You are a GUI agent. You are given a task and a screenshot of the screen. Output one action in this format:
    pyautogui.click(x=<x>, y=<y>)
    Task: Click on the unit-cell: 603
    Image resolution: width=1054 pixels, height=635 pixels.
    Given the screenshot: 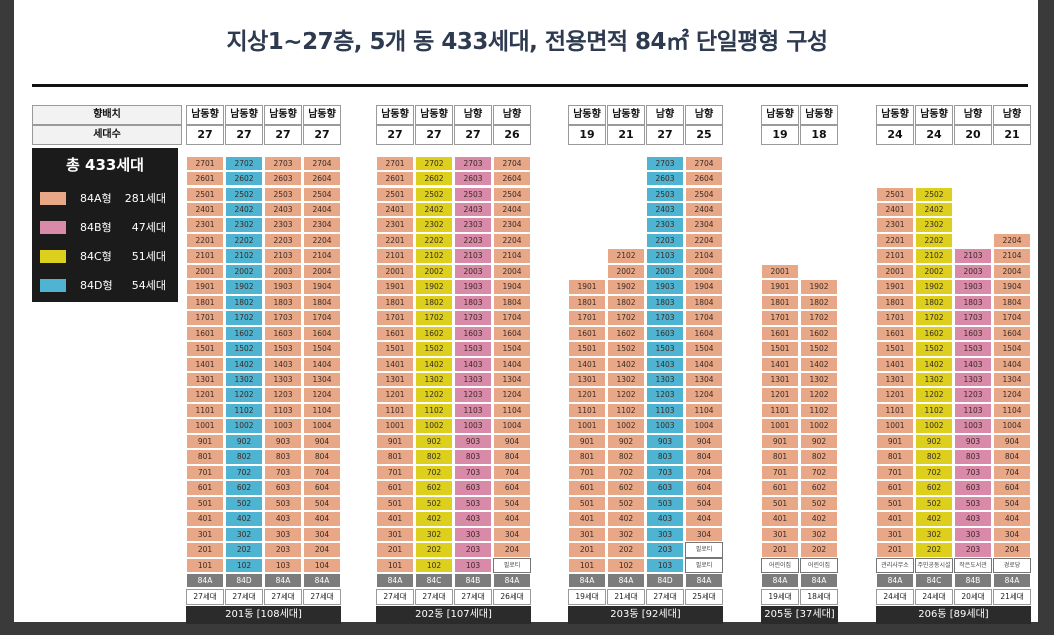 What is the action you would take?
    pyautogui.click(x=283, y=488)
    